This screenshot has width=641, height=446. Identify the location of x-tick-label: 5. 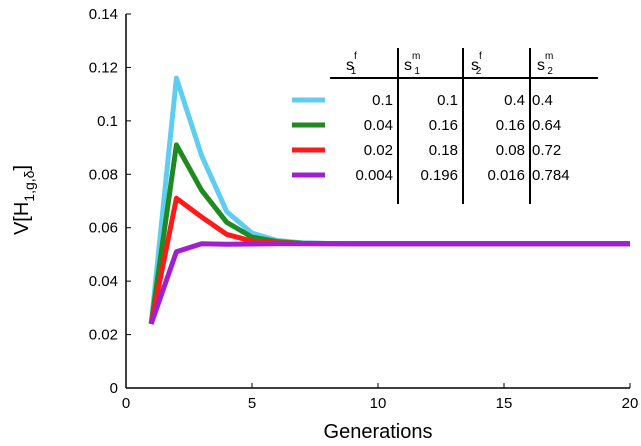
(252, 403).